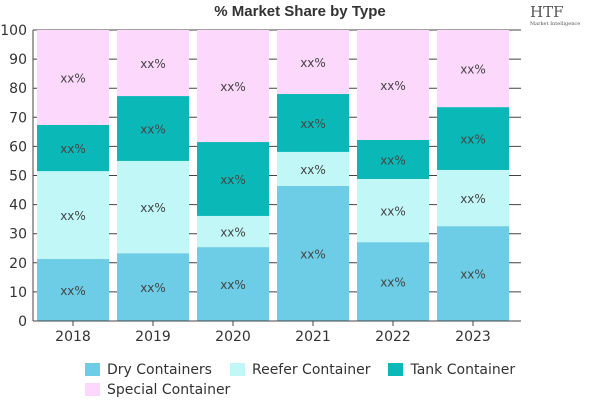  I want to click on x-tick-label: 2019, so click(153, 337).